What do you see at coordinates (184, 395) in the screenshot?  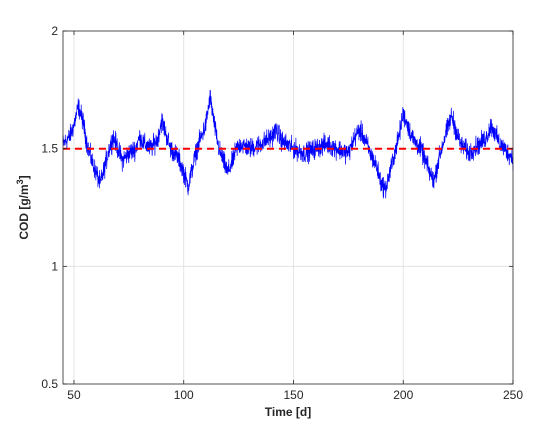 I see `x-tick-label-1: 100` at bounding box center [184, 395].